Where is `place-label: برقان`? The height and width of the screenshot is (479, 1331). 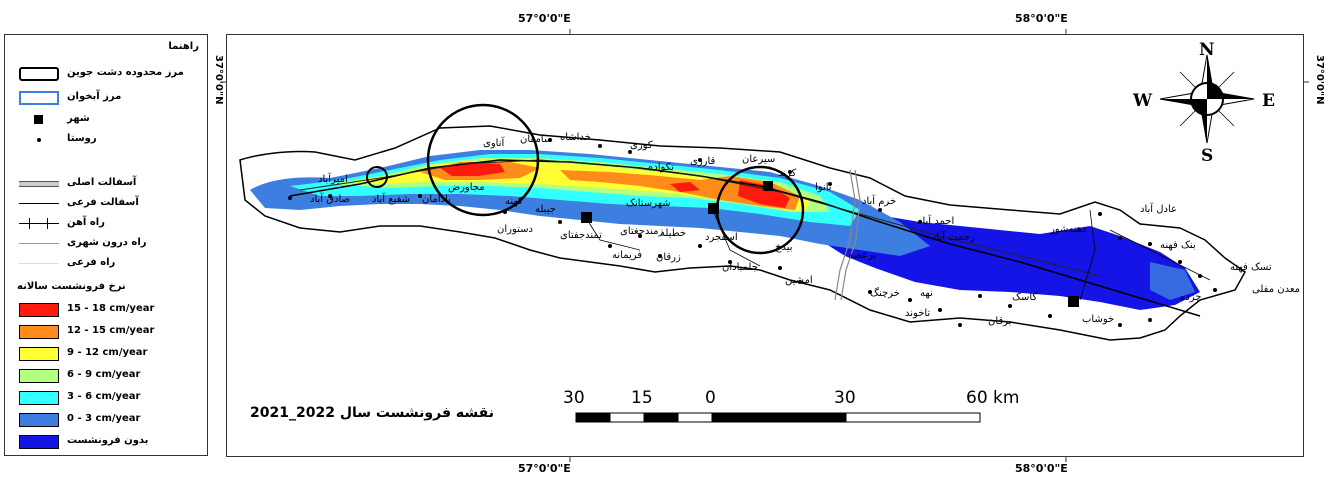 place-label: برقان is located at coordinates (999, 321).